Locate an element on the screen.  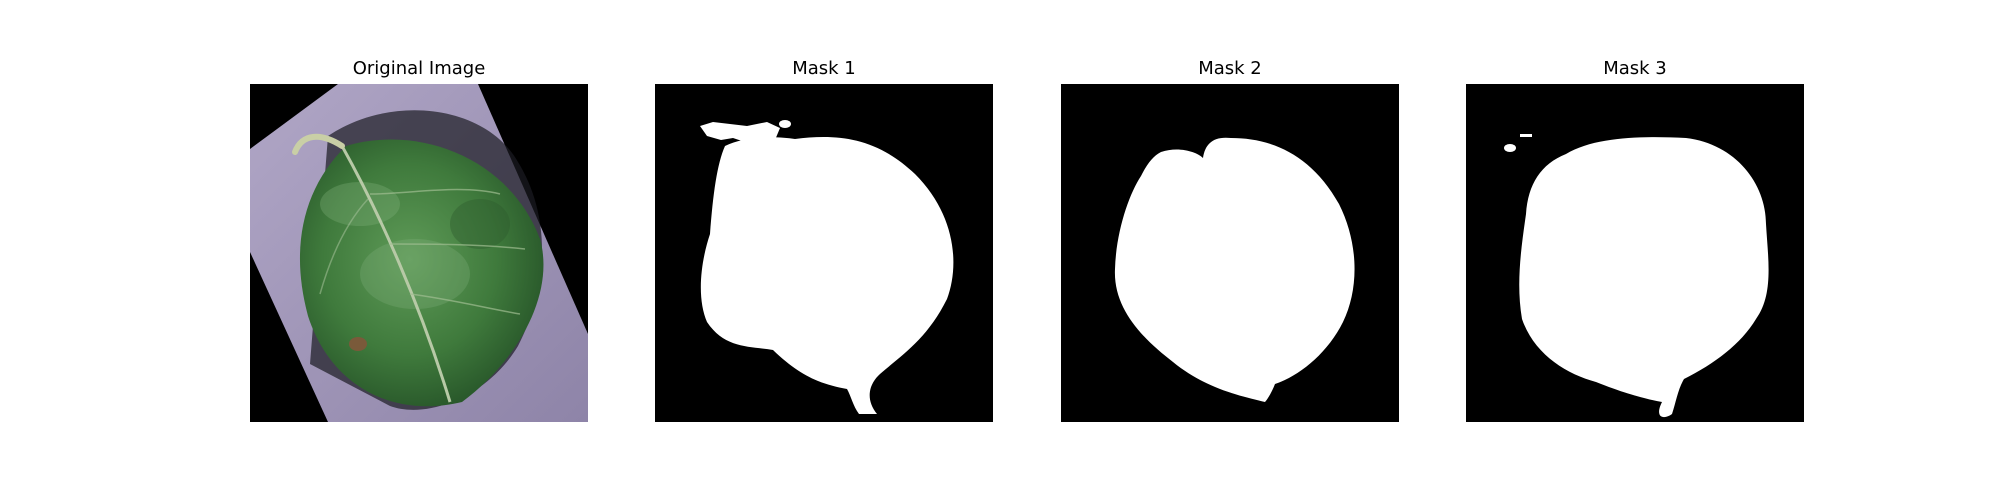
leaf-photo is located at coordinates (419, 253).